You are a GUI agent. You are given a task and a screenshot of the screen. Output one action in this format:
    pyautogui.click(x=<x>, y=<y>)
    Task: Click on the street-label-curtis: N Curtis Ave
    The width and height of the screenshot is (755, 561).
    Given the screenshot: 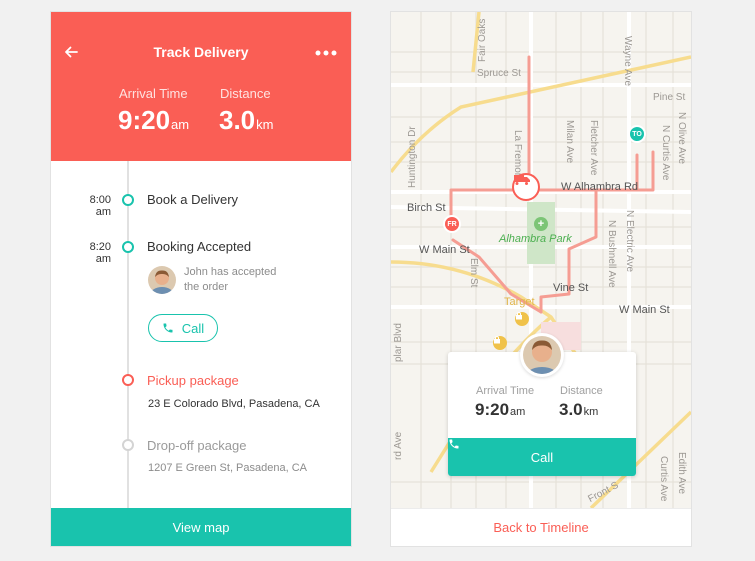 What is the action you would take?
    pyautogui.click(x=665, y=153)
    